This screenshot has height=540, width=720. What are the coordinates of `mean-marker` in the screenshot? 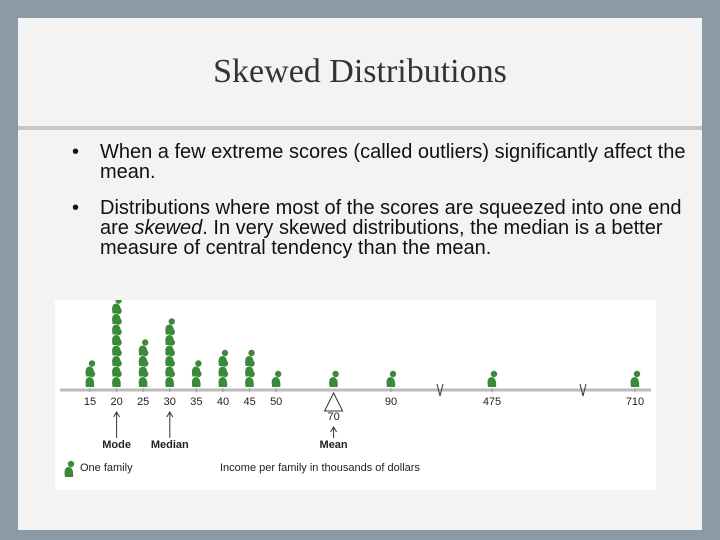 It's located at (333, 401).